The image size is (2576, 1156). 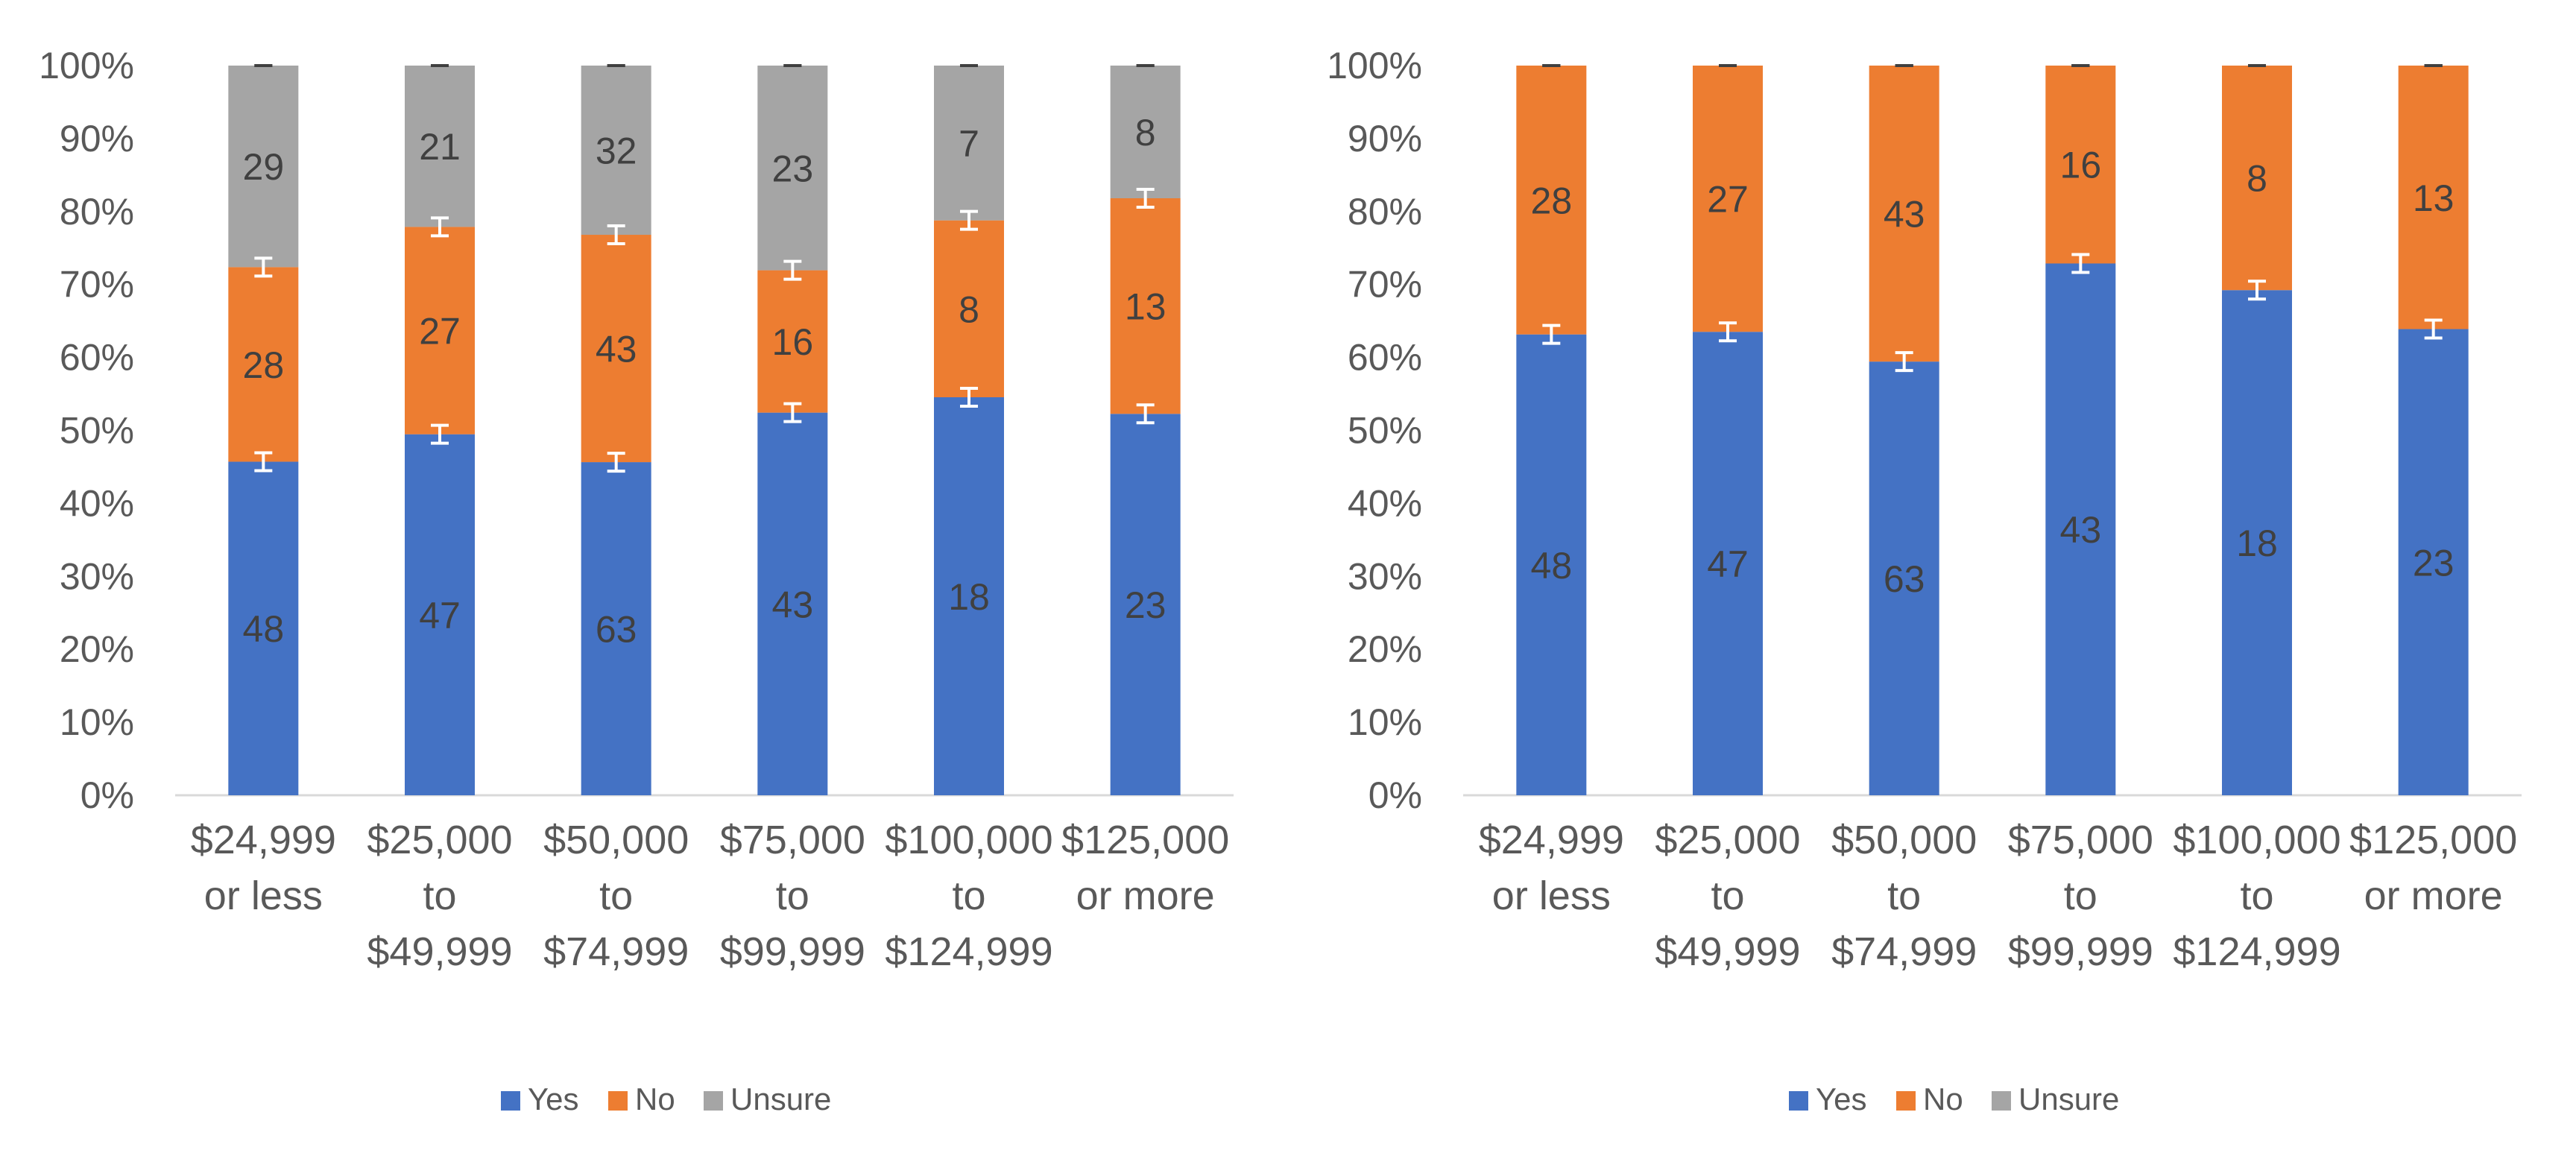 I want to click on y-tick-label: 50%, so click(x=97, y=431).